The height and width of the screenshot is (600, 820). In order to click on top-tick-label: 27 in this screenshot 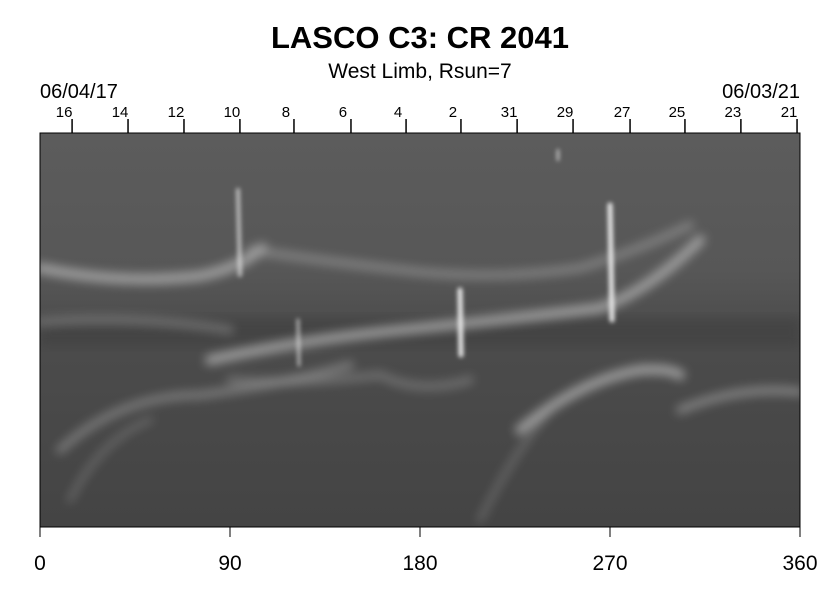, I will do `click(622, 112)`.